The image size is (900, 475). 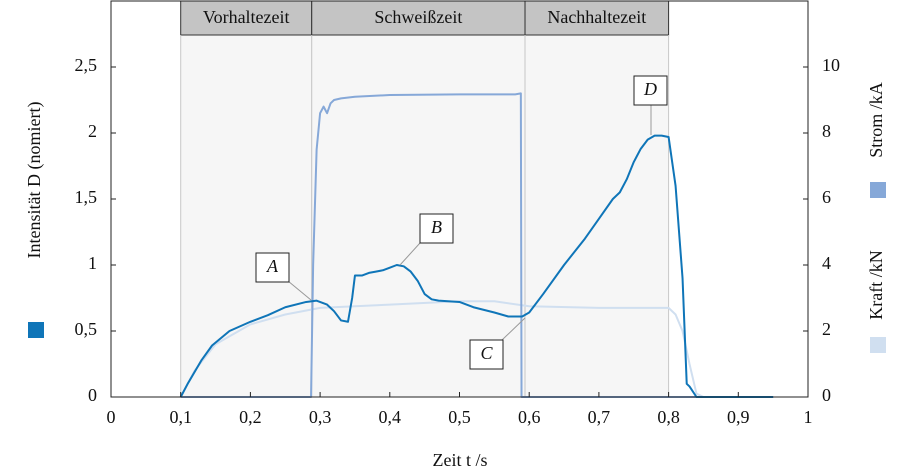 What do you see at coordinates (86, 329) in the screenshot?
I see `y-tick-label: 0,5` at bounding box center [86, 329].